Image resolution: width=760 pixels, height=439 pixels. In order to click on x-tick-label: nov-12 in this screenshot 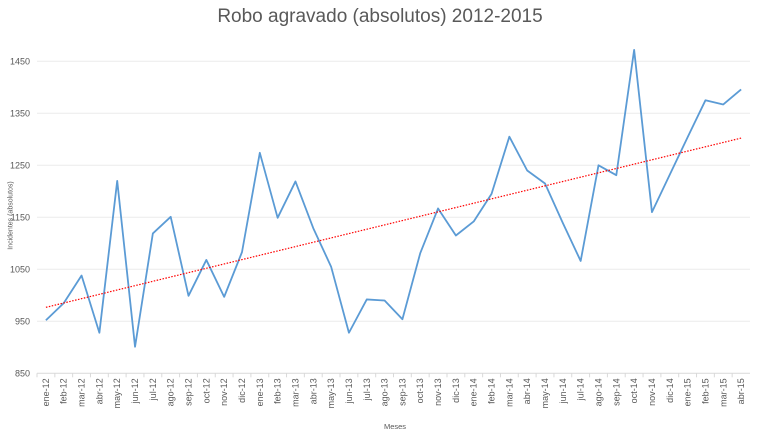, I will do `click(224, 392)`.